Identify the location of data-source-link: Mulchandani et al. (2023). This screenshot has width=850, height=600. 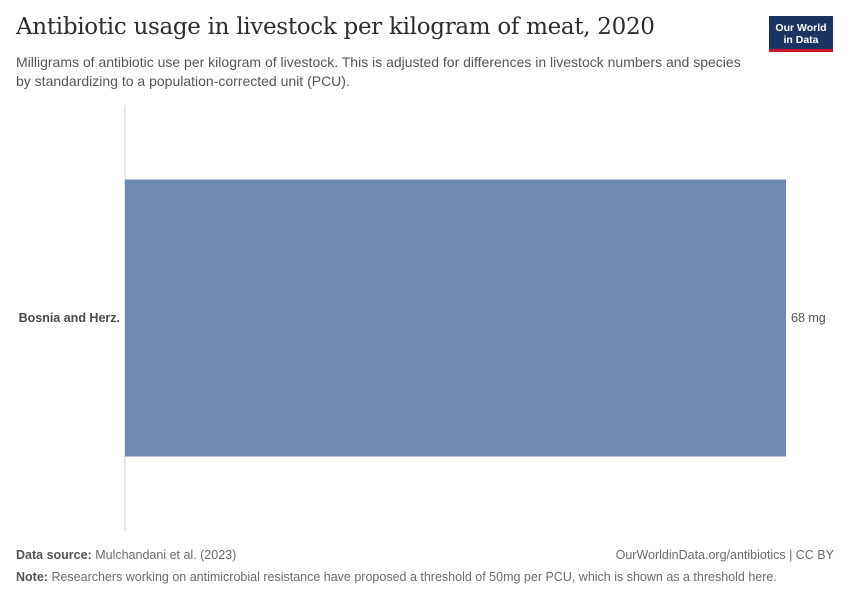
(166, 555).